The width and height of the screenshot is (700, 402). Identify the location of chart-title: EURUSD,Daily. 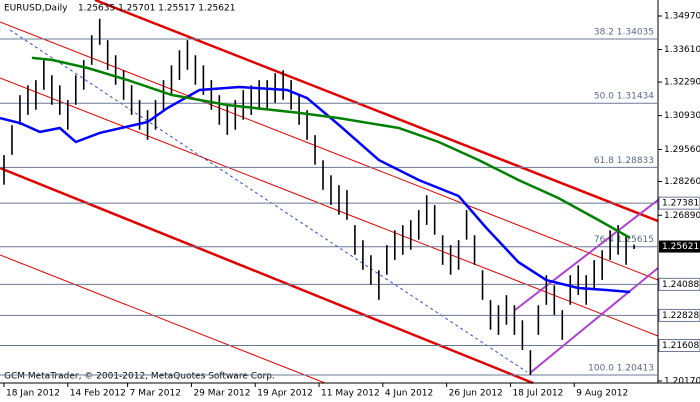
(36, 9).